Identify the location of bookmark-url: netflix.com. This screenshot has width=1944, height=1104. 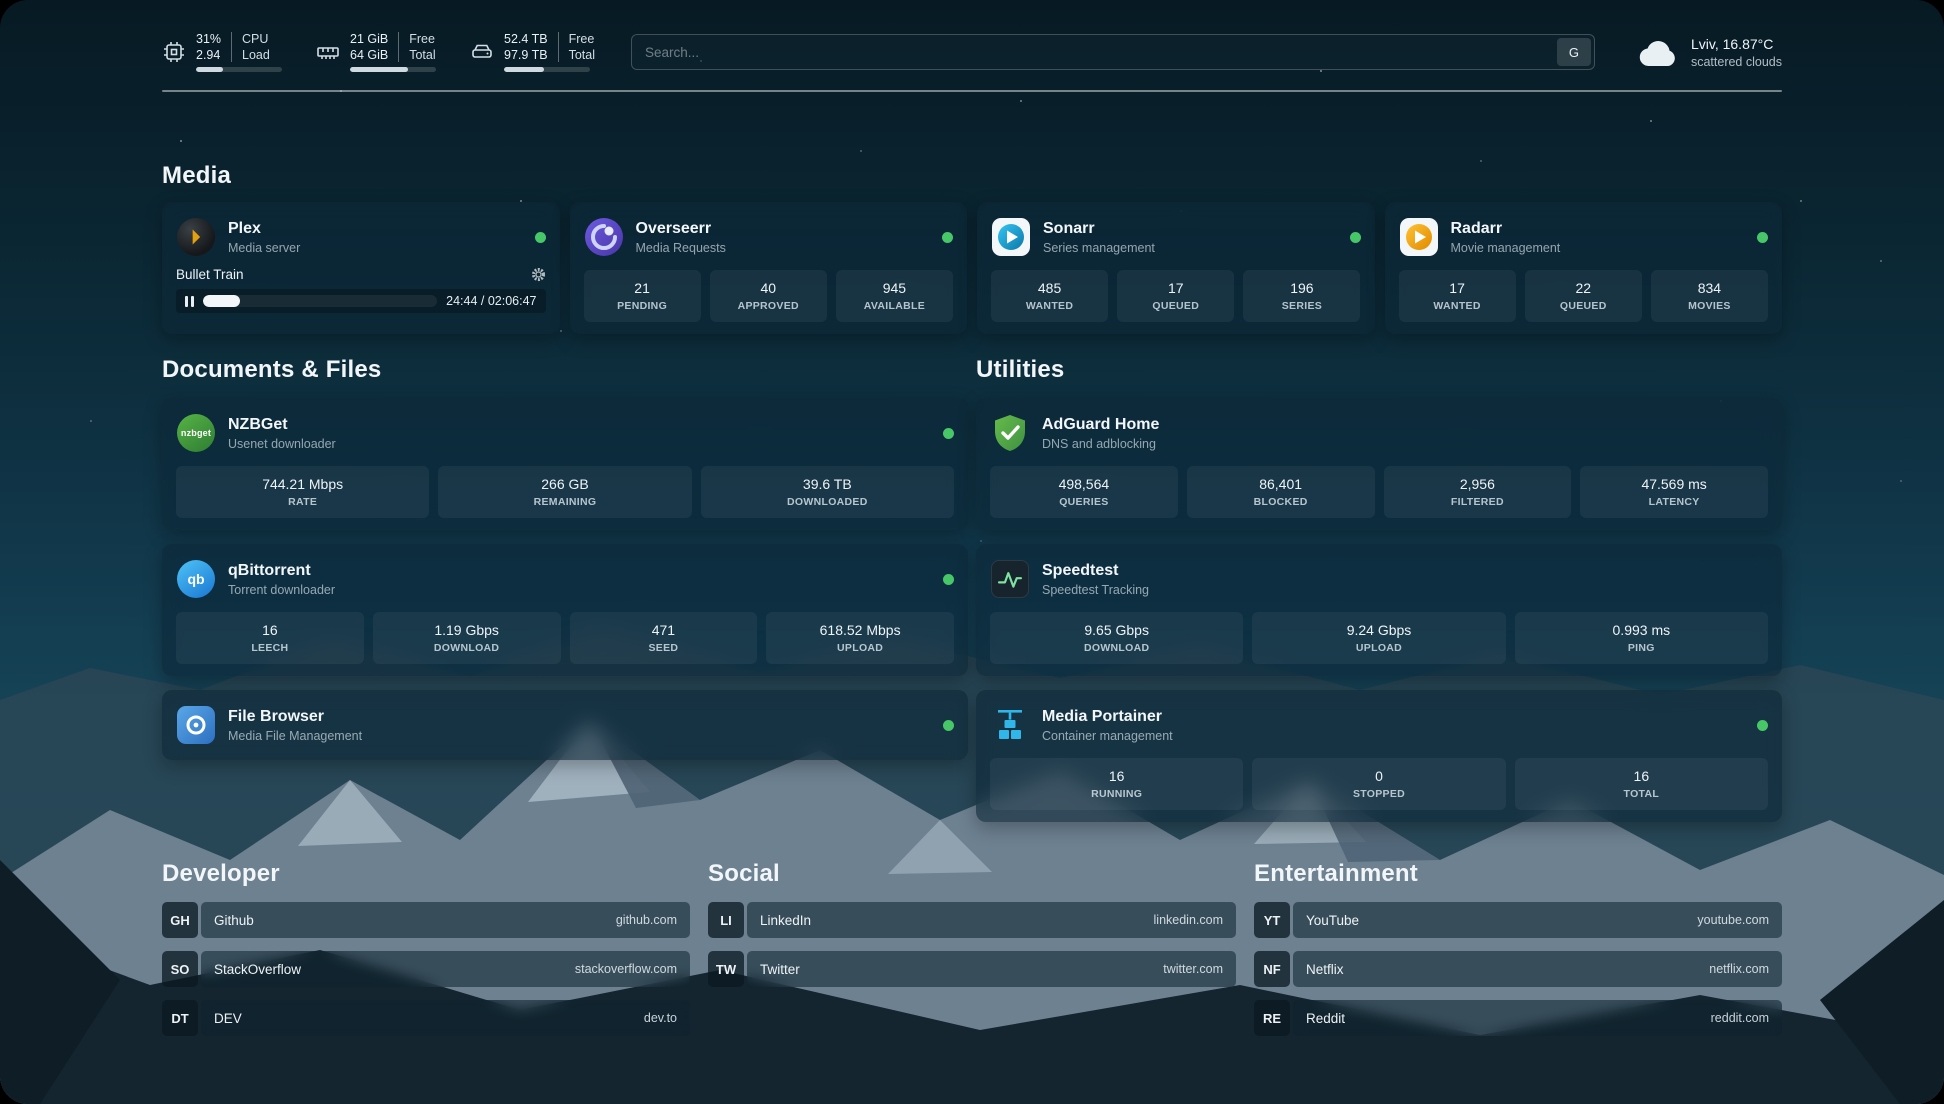
(1739, 969).